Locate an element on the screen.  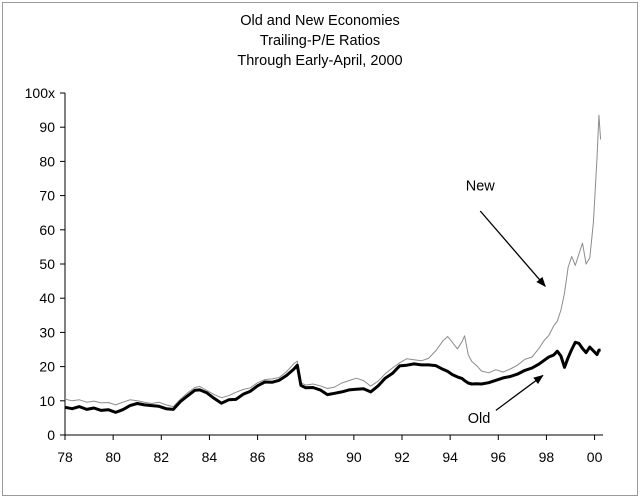
annotations: New Old is located at coordinates (506, 302).